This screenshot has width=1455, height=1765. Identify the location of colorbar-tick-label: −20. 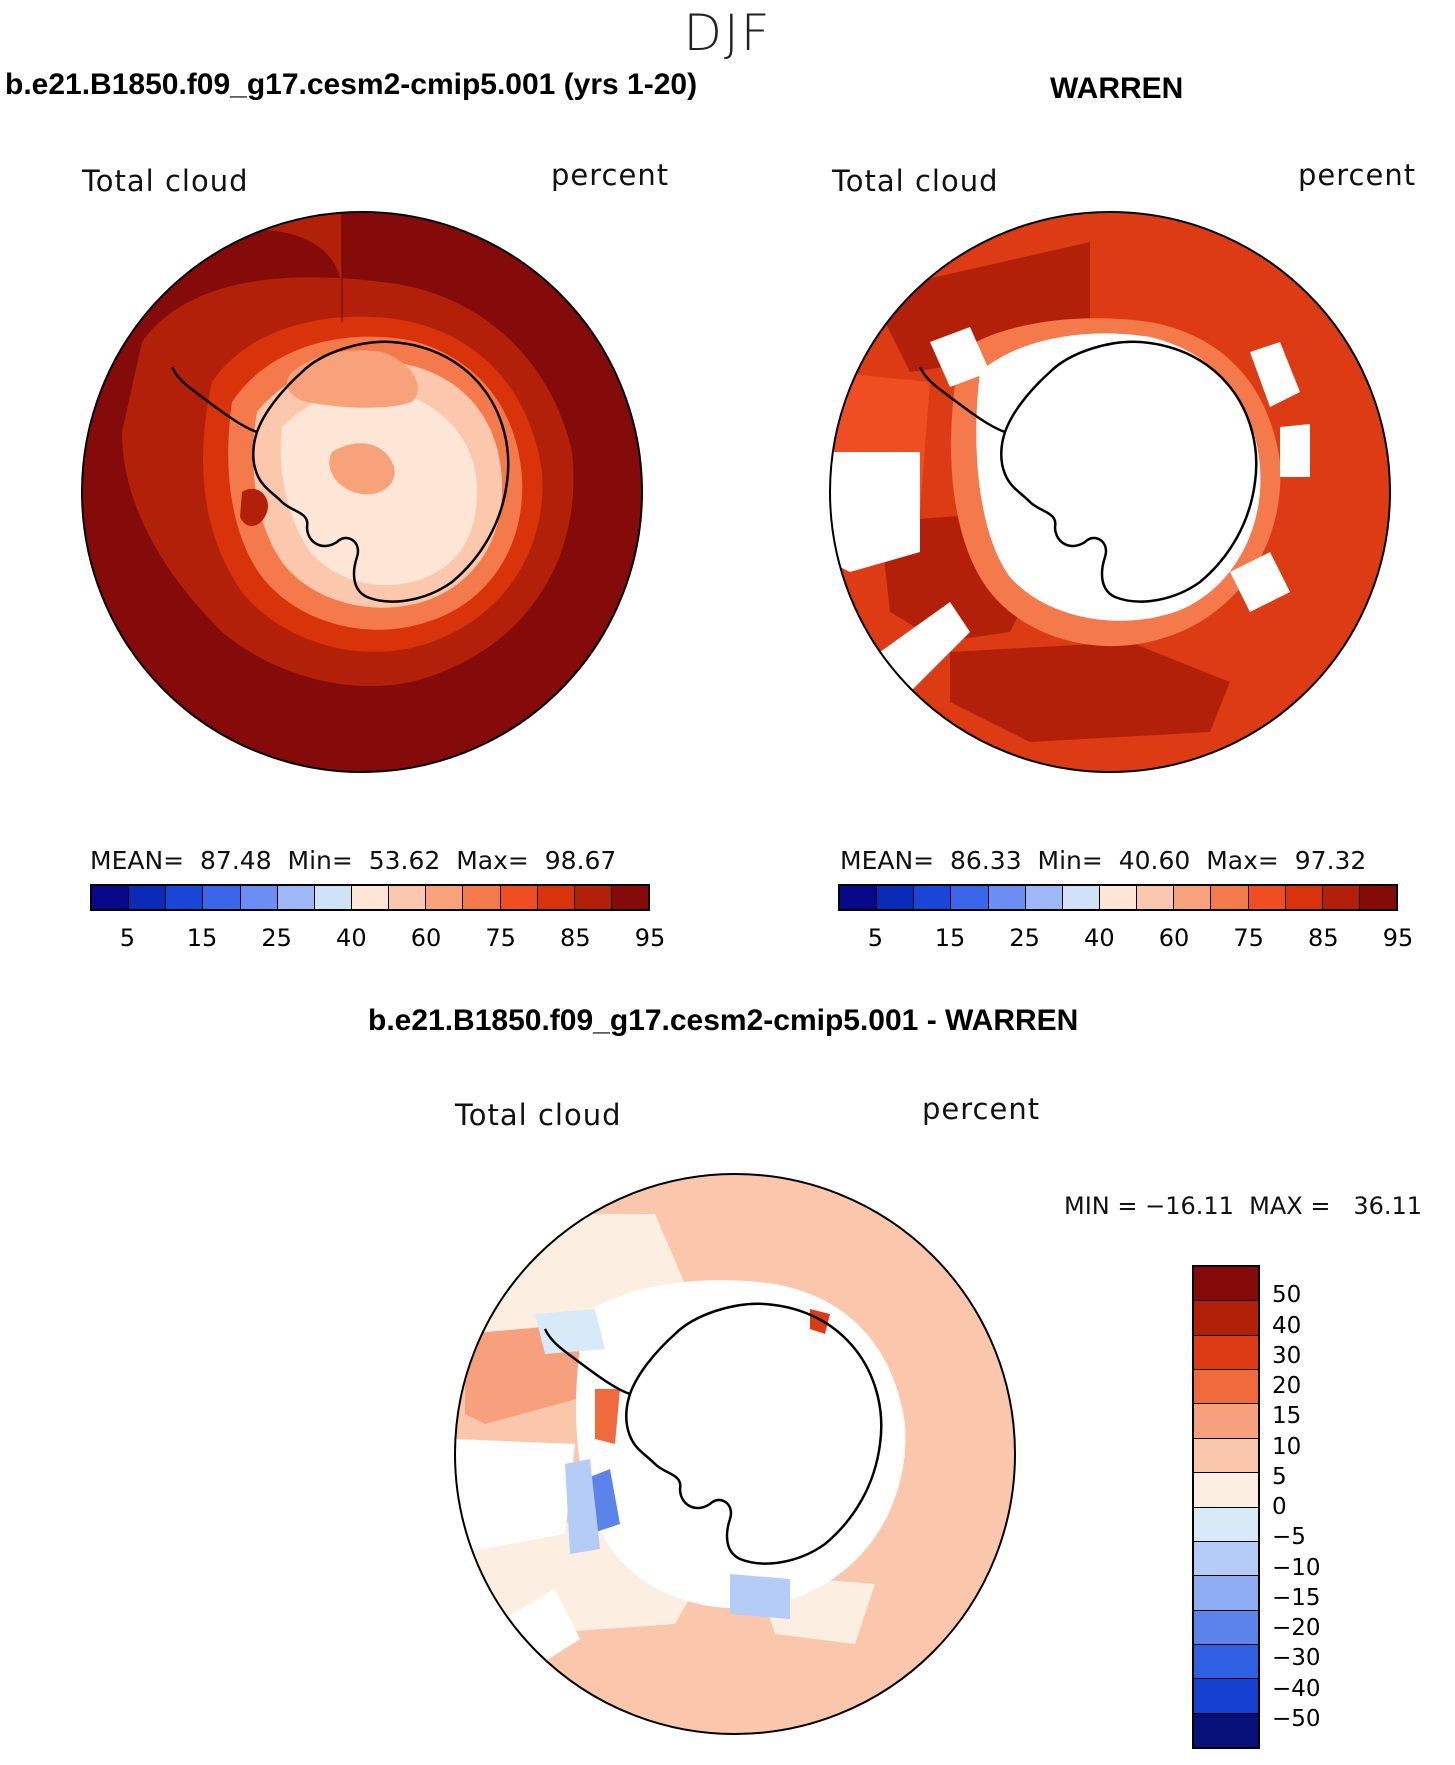
(1296, 1628).